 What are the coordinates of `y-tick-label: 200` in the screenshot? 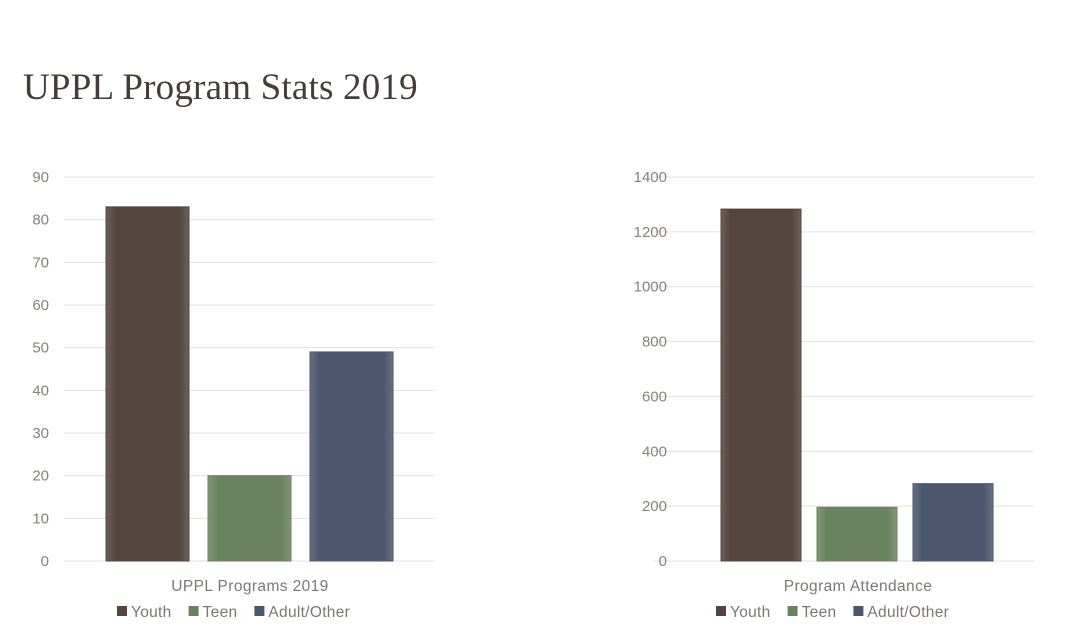 It's located at (654, 506).